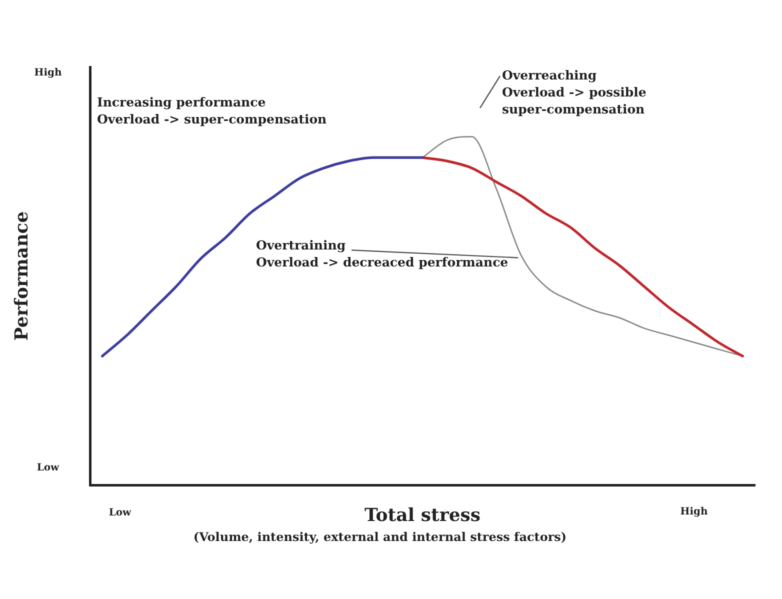 This screenshot has height=599, width=782. Describe the element at coordinates (212, 110) in the screenshot. I see `text: Increasing performance Overload -> super-compensation` at that location.